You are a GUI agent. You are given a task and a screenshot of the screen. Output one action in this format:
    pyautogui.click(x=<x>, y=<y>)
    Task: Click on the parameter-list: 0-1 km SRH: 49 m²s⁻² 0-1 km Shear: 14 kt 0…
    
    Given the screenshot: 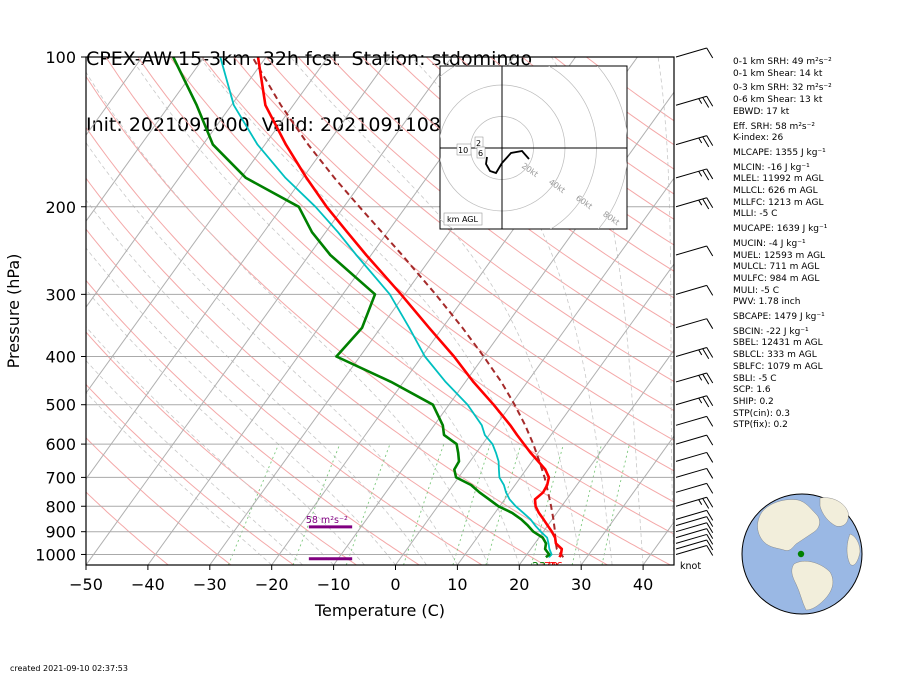 What is the action you would take?
    pyautogui.click(x=782, y=244)
    